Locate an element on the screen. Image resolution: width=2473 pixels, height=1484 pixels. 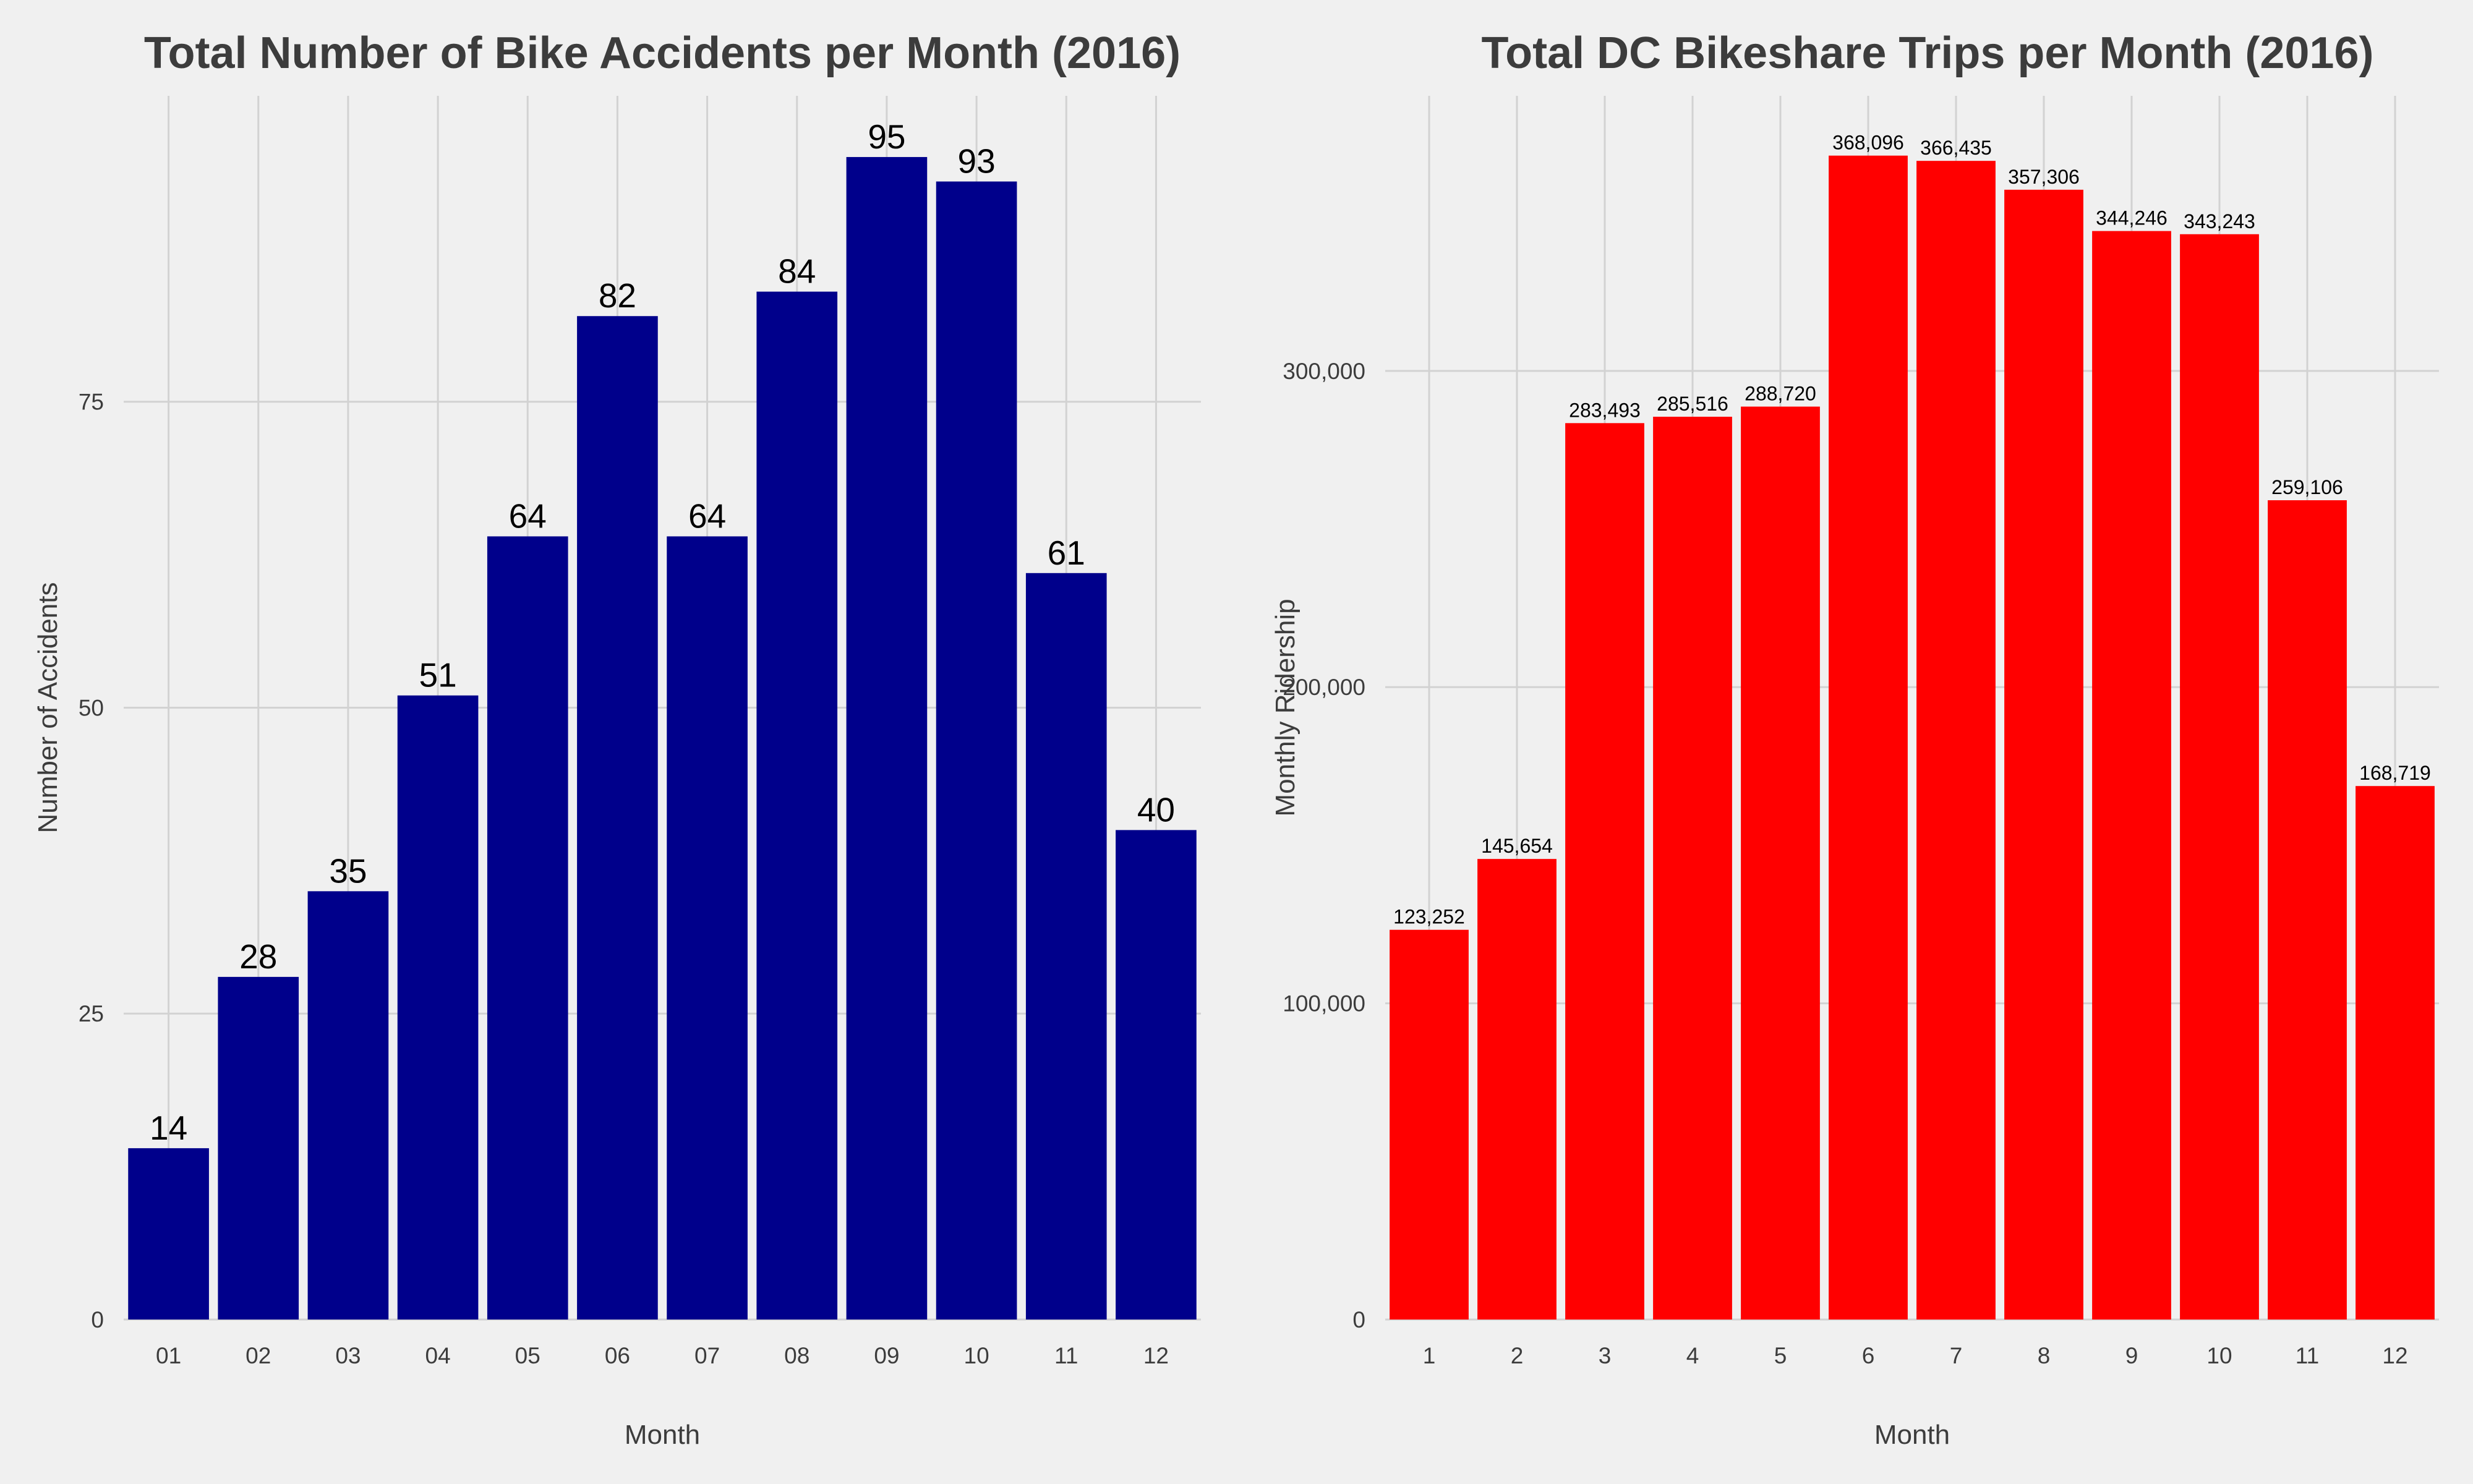
y-tick-label: 200,000 is located at coordinates (1324, 687).